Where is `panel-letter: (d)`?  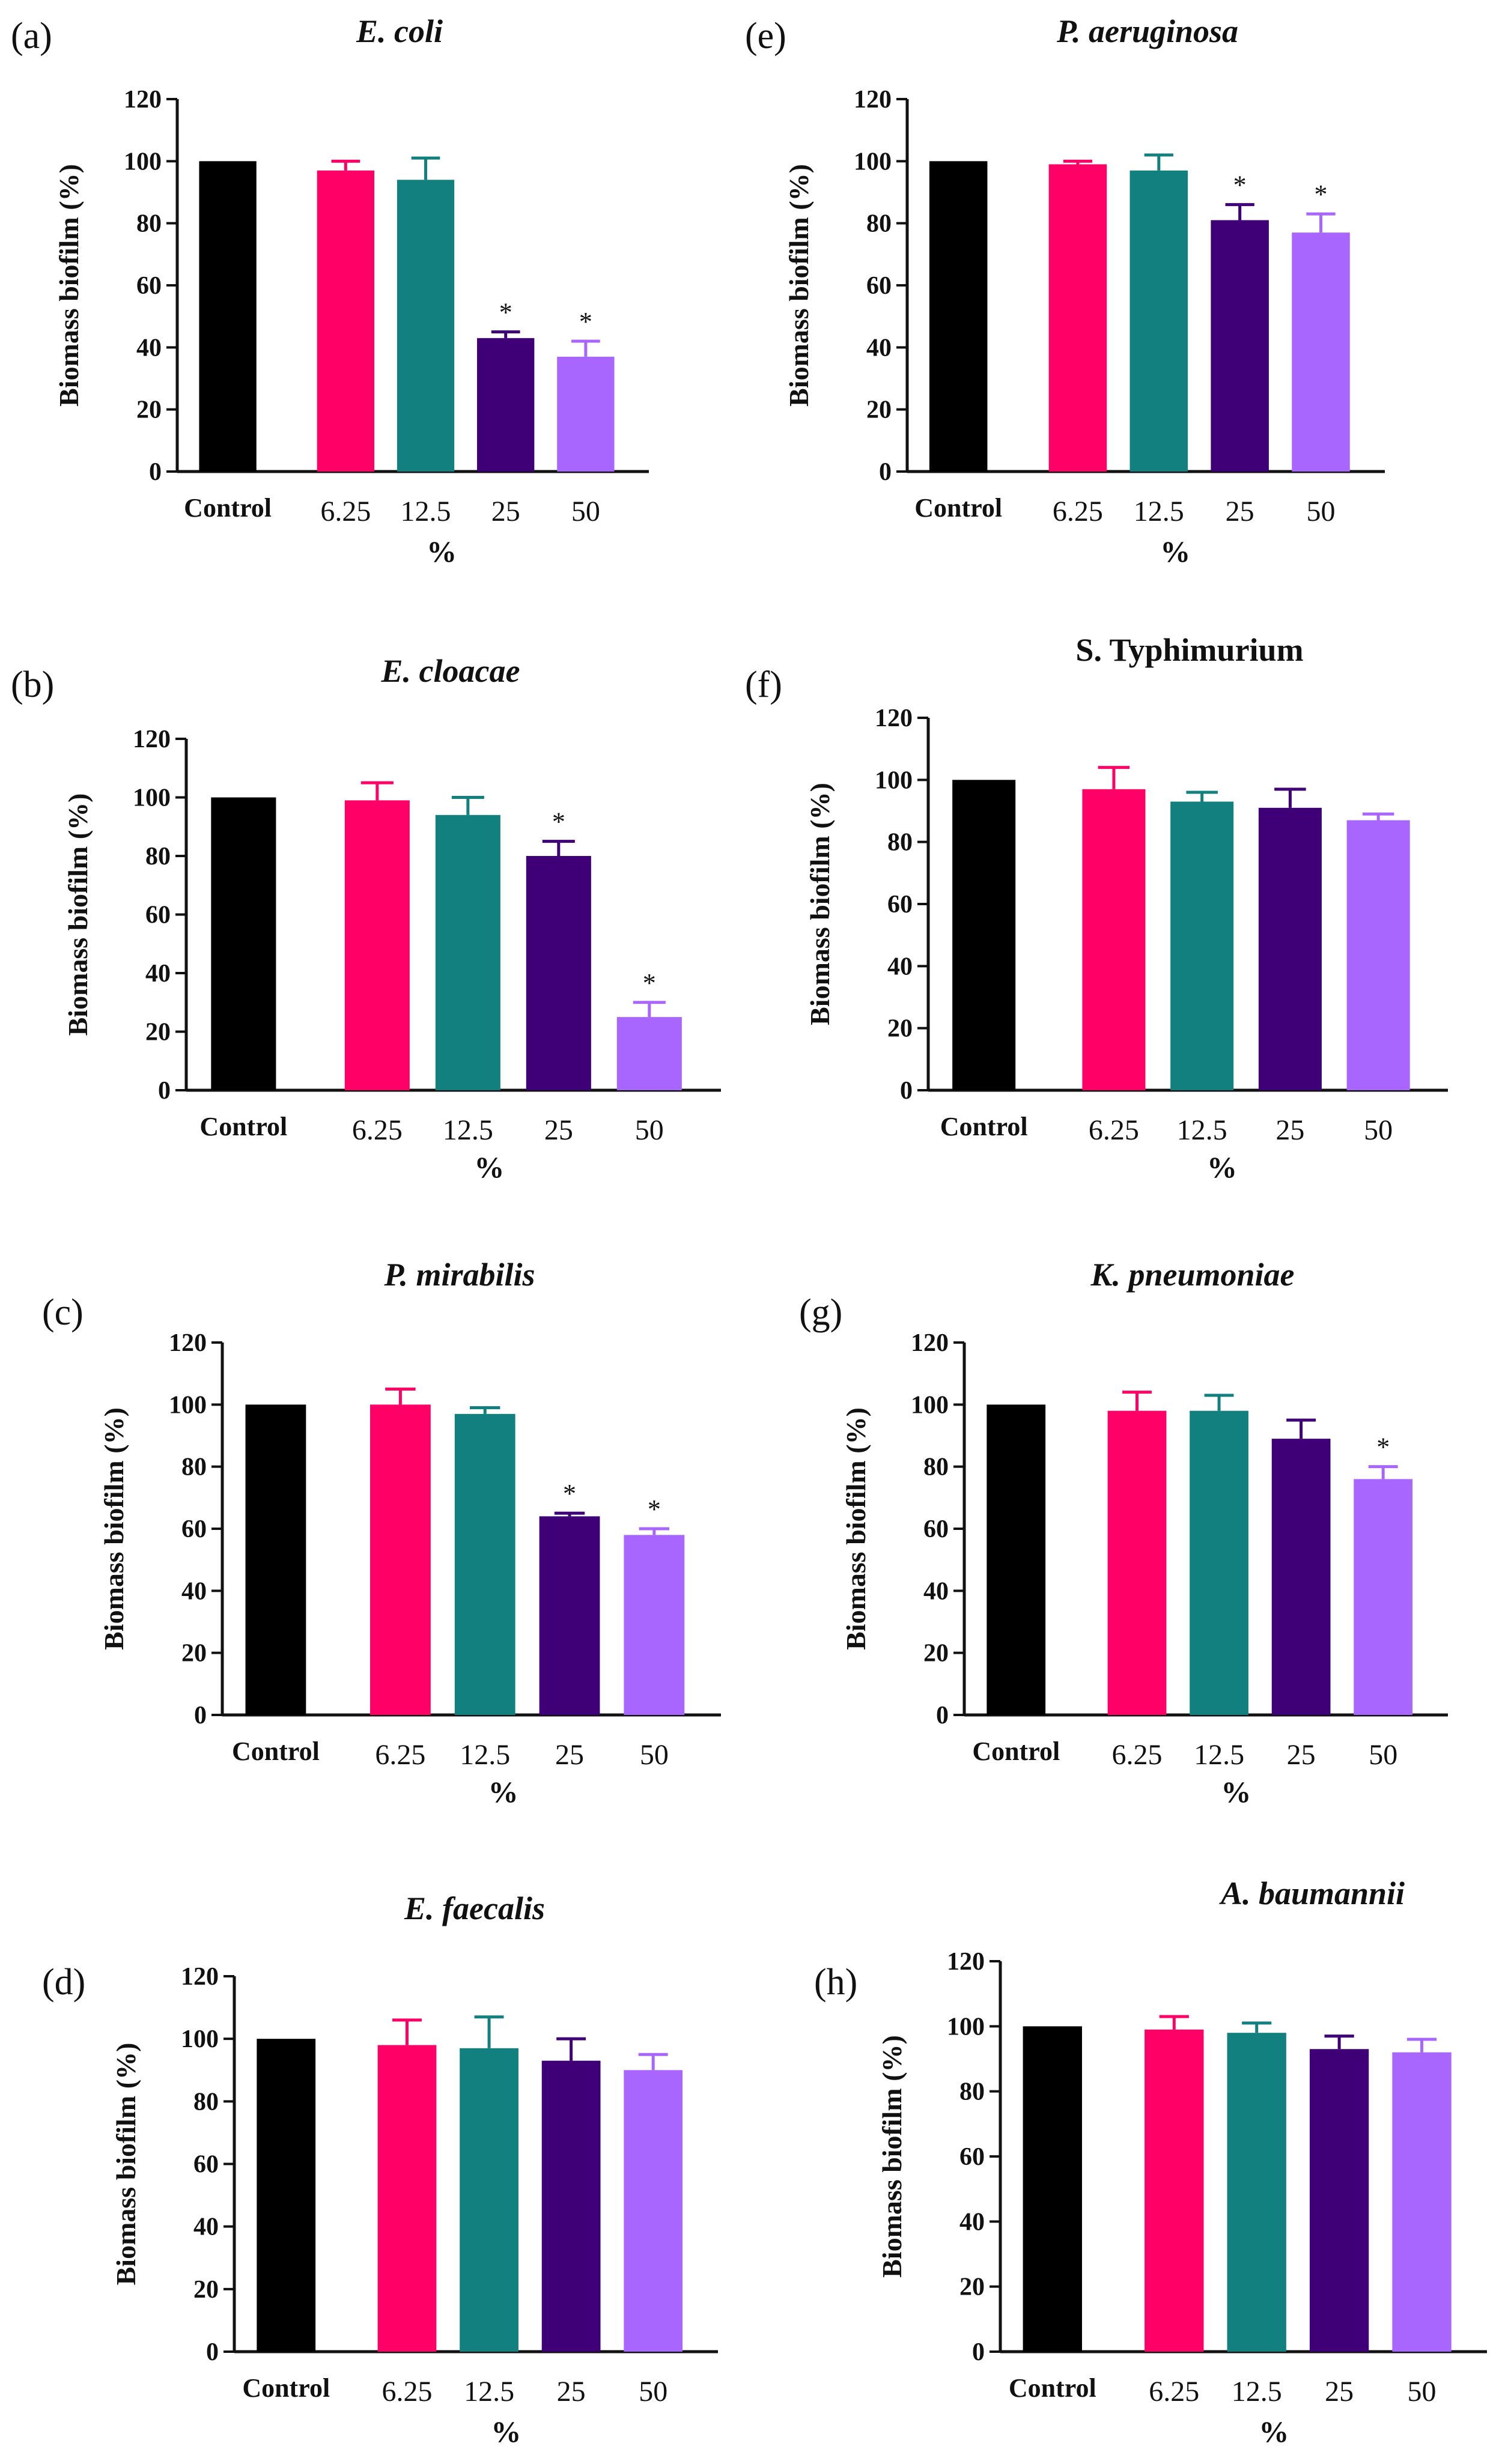 panel-letter: (d) is located at coordinates (64, 1983).